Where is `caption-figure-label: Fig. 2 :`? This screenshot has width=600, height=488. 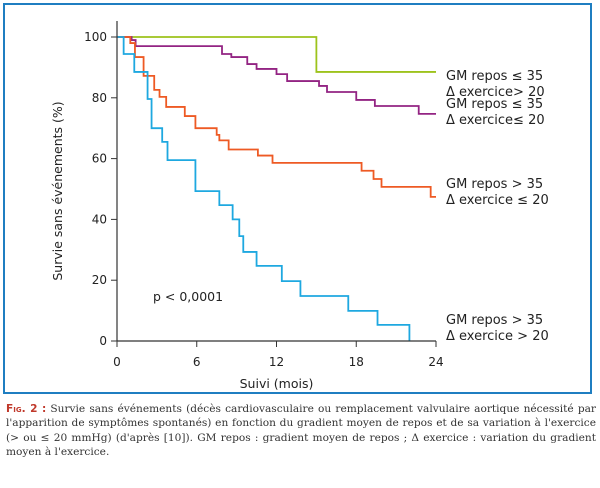 caption-figure-label: Fig. 2 : is located at coordinates (26, 409).